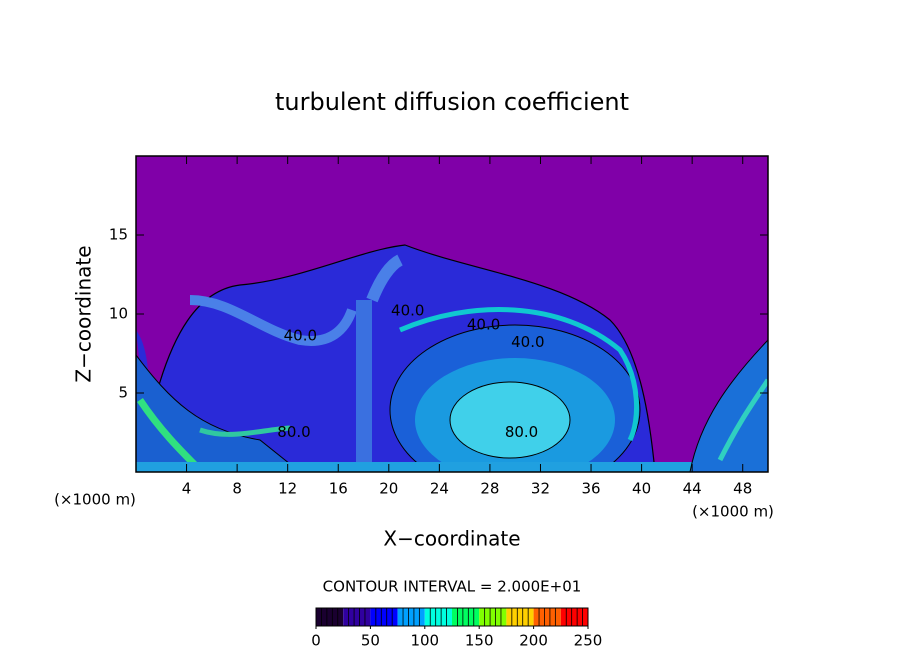  What do you see at coordinates (84, 313) in the screenshot?
I see `y-axis-label: Z−coordinate` at bounding box center [84, 313].